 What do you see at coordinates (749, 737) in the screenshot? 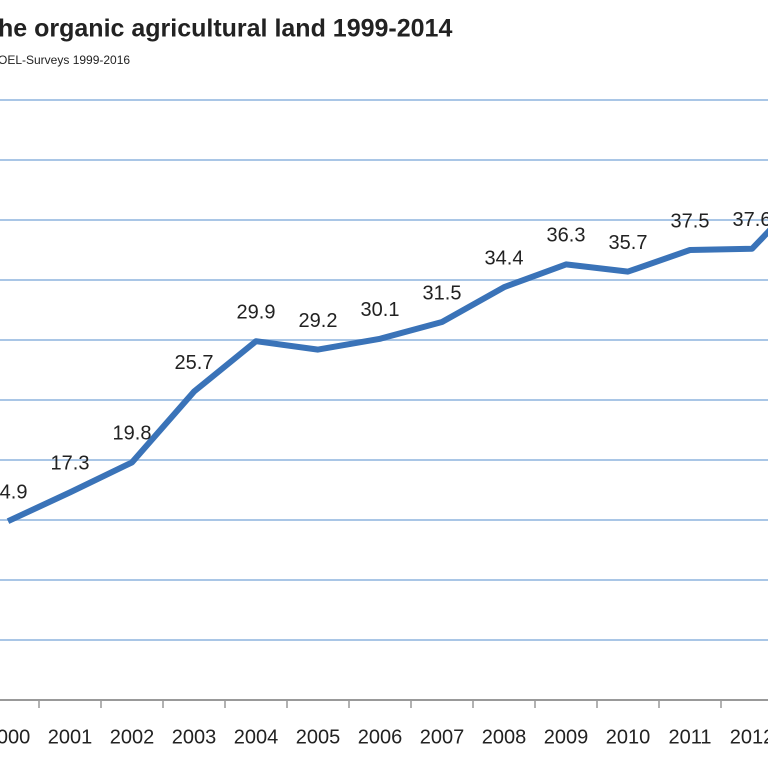
I see `x-tick-label: 2012` at bounding box center [749, 737].